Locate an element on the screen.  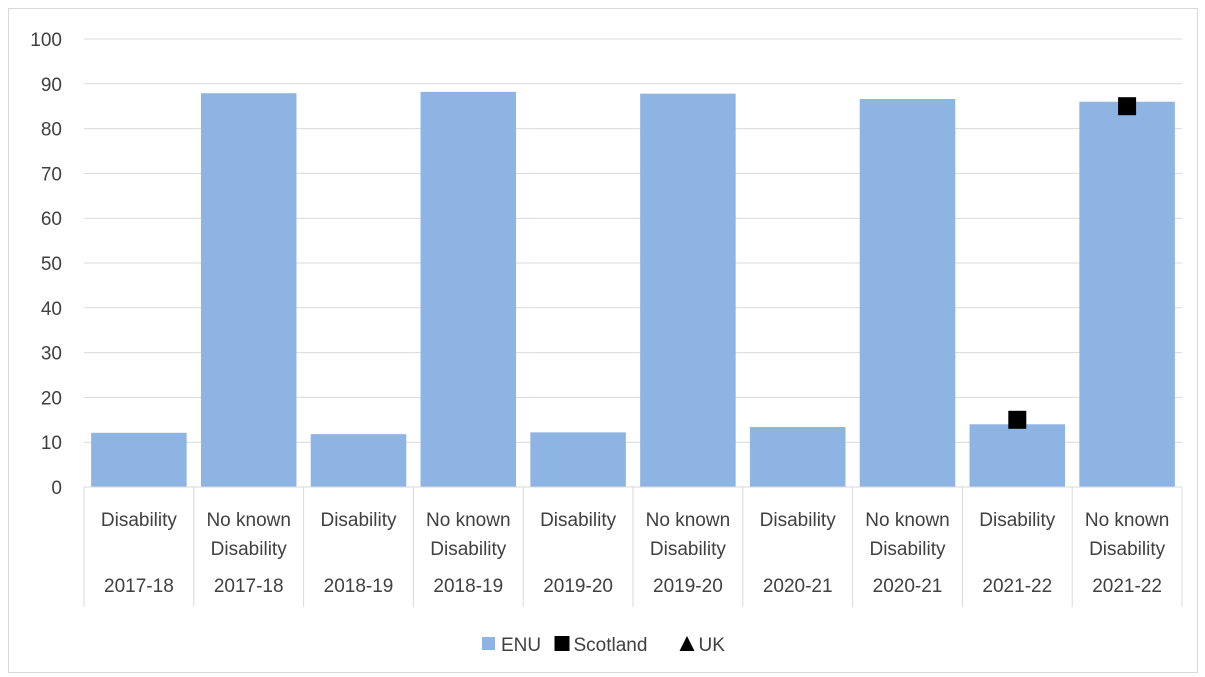
y-tick-label: 30 is located at coordinates (51, 354).